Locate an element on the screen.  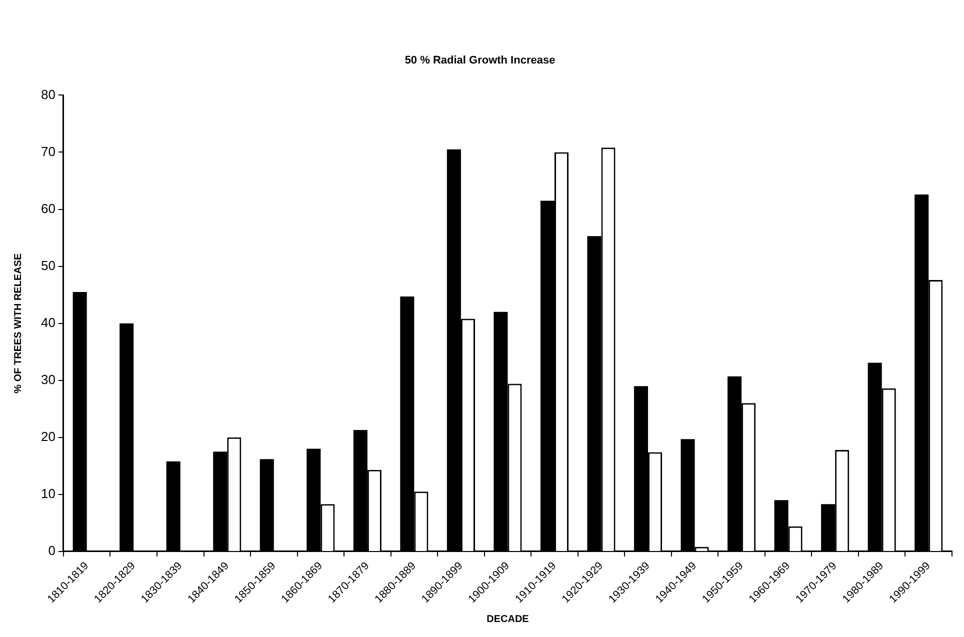
y-axis-title: % OF TREES WITH RELEASE is located at coordinates (18, 323).